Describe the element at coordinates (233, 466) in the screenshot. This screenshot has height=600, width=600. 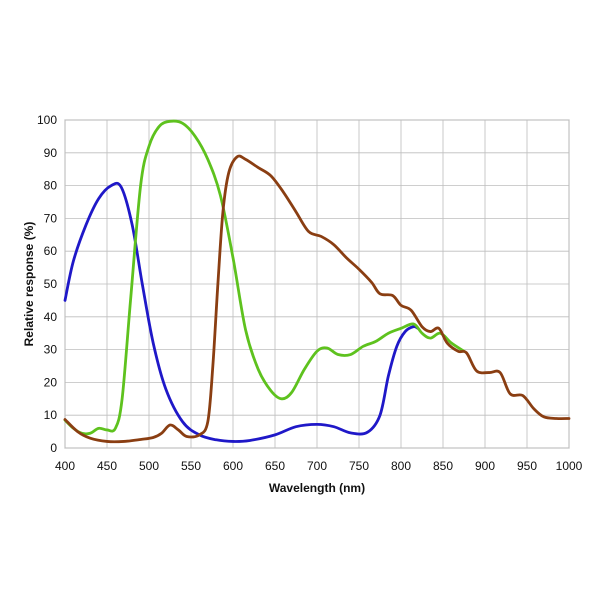
I see `x-tick-label: 600` at that location.